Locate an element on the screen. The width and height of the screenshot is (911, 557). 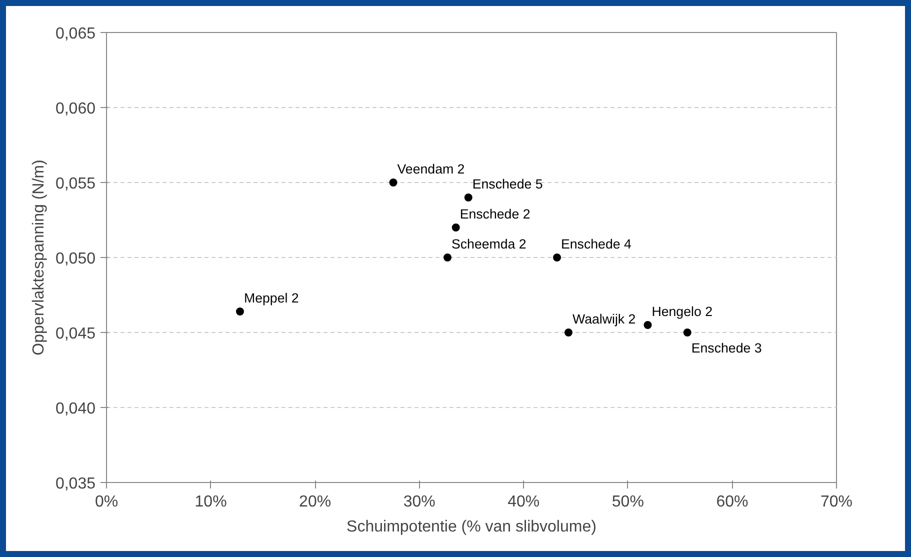
annotation: Enschede 3 is located at coordinates (726, 348).